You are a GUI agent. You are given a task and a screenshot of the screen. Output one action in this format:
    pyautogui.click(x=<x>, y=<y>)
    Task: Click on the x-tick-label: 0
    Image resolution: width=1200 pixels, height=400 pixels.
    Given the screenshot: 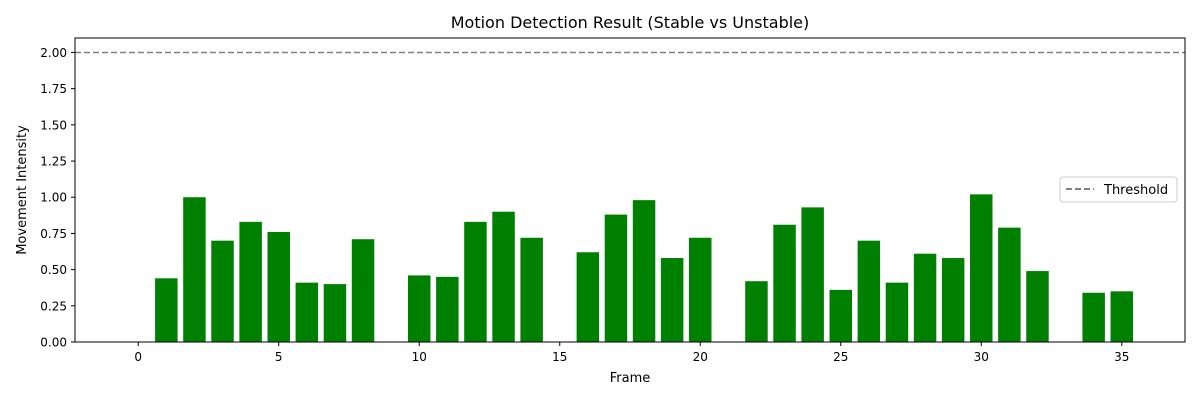 What is the action you would take?
    pyautogui.click(x=138, y=357)
    